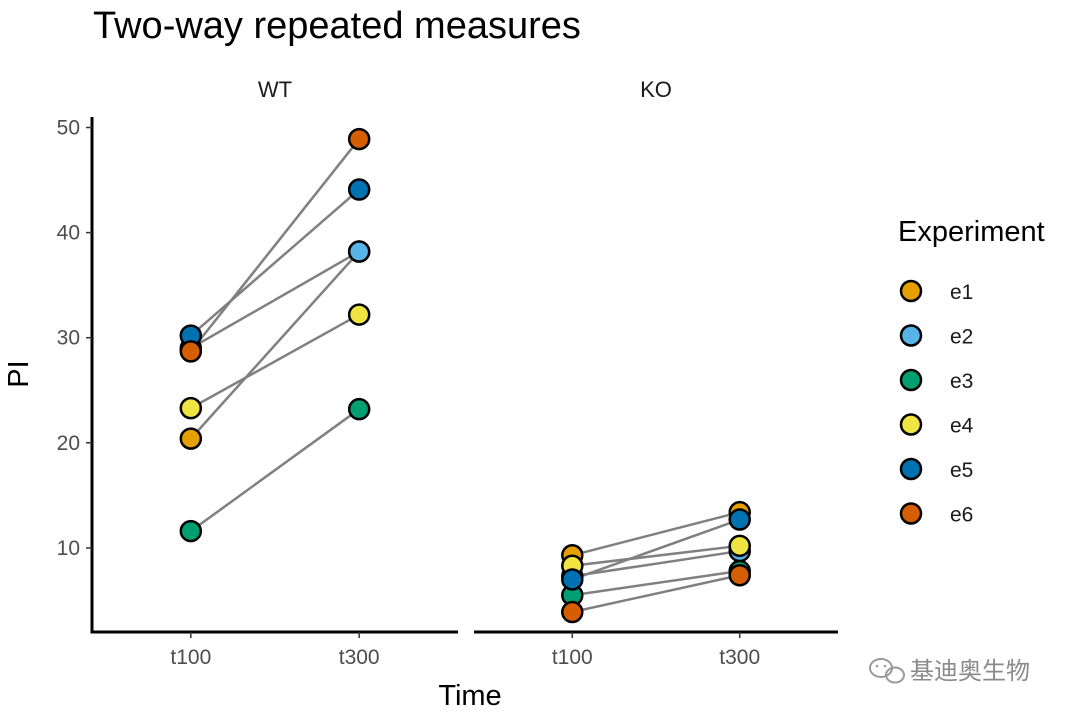 This screenshot has width=1080, height=718. I want to click on data-point-e2-t300, so click(359, 251).